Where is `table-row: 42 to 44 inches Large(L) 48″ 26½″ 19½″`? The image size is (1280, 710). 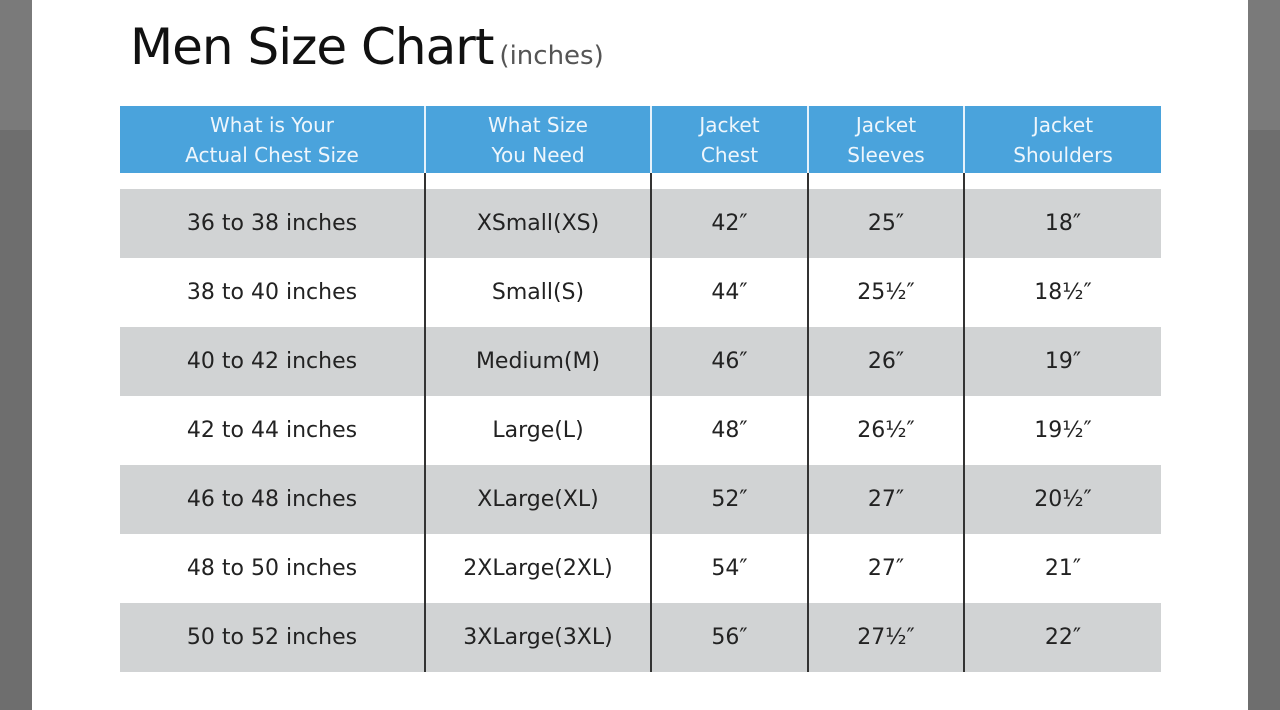
table-row: 42 to 44 inches Large(L) 48″ 26½″ 19½″ is located at coordinates (640, 430).